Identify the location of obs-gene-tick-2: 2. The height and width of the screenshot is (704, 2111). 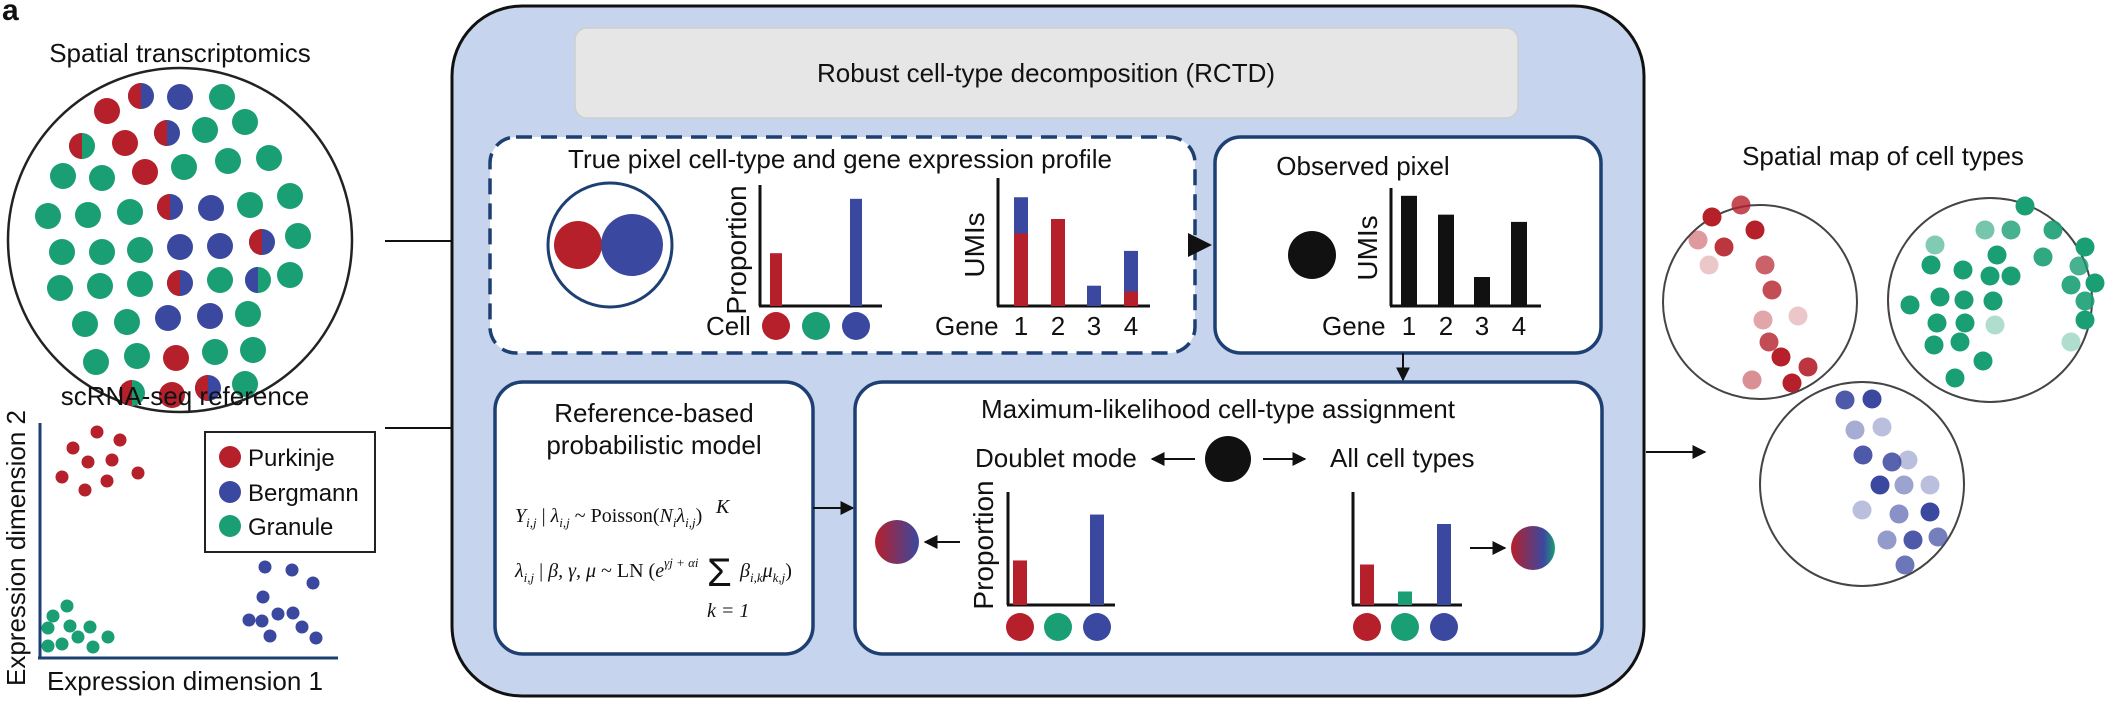
(1446, 326).